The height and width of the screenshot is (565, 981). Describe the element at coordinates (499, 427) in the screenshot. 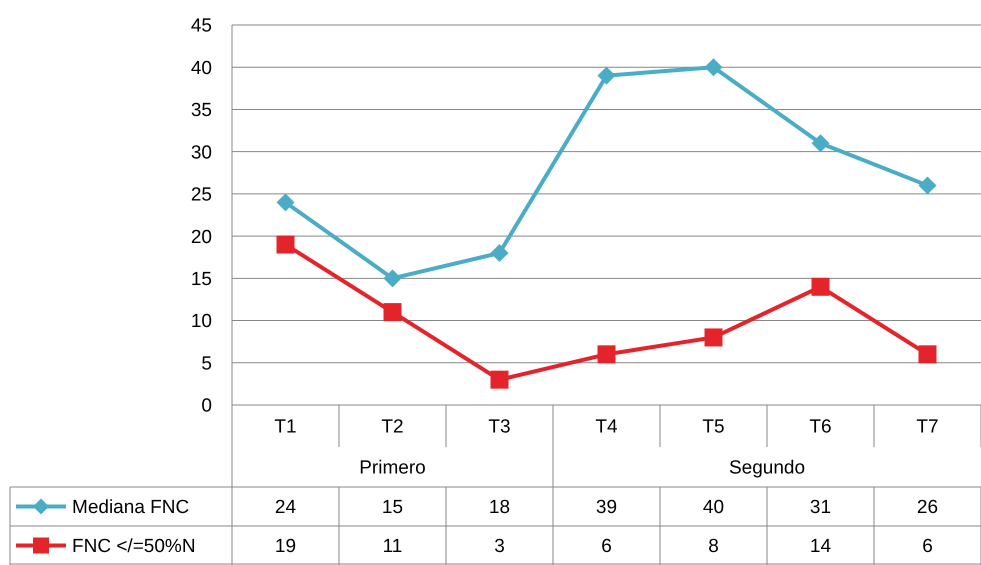

I see `x-tick-label: T3` at that location.